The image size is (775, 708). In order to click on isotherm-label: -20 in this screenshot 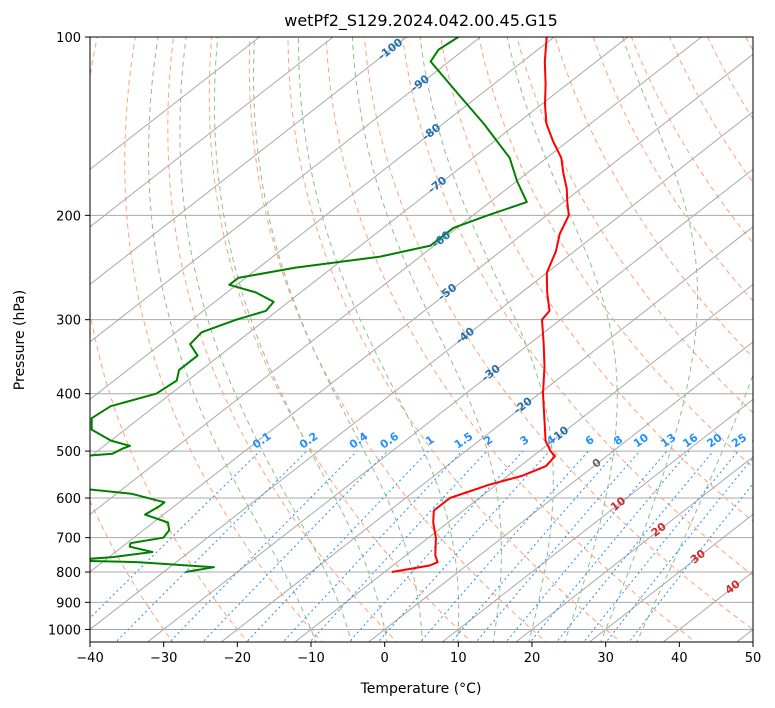, I will do `click(523, 405)`.